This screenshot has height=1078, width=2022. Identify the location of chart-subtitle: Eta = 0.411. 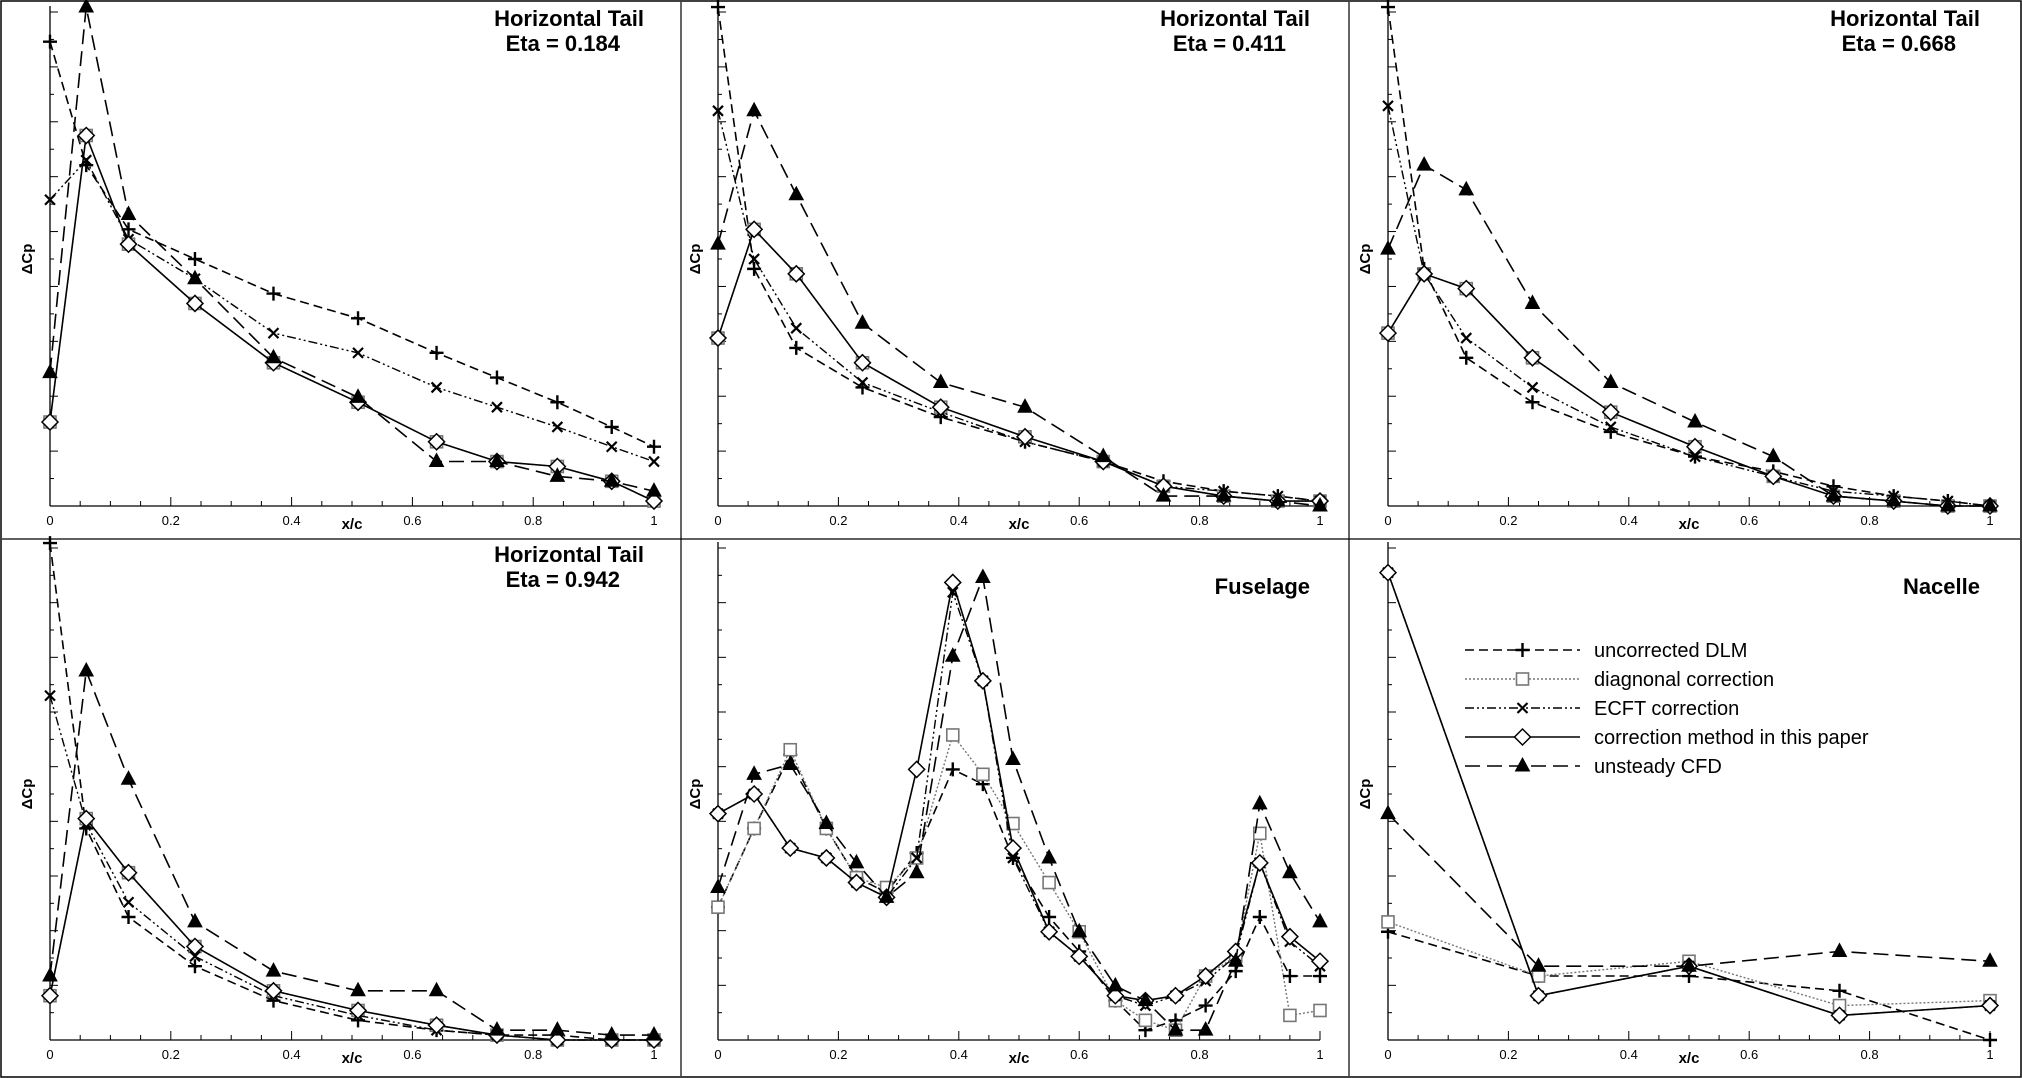
(1229, 43).